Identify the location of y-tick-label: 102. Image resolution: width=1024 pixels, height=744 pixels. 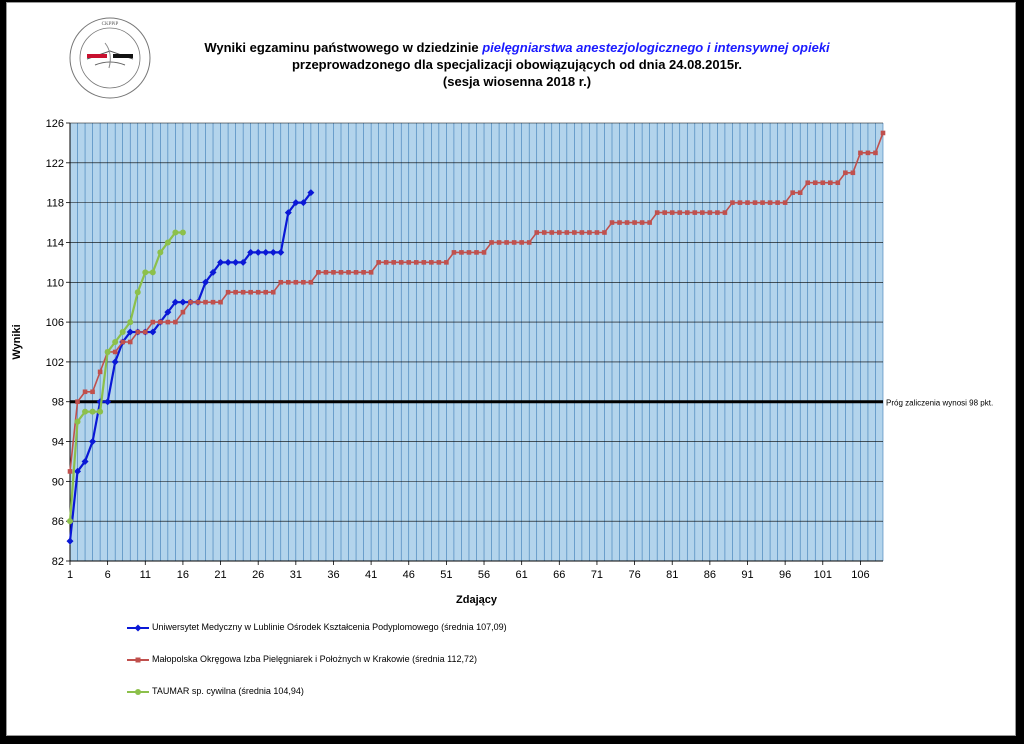
(55, 363).